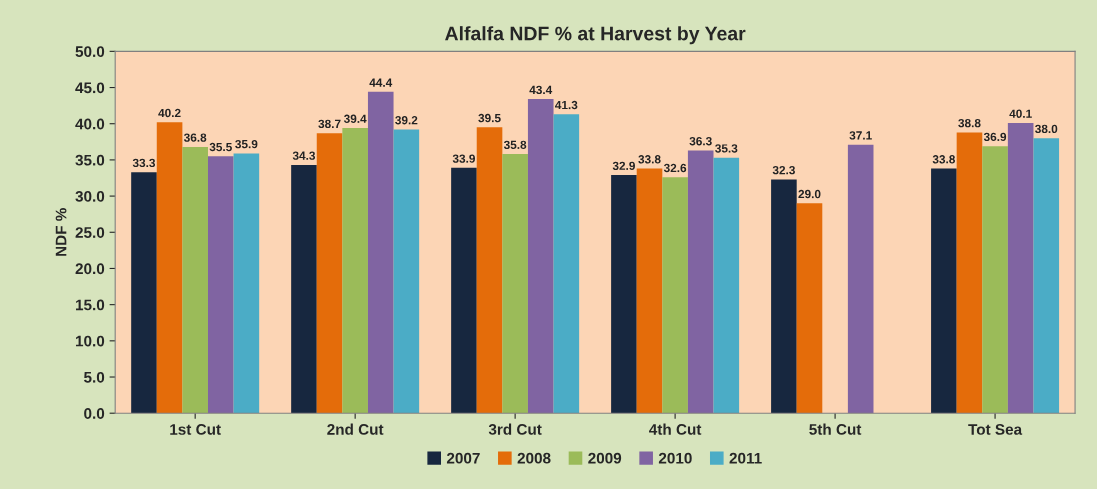 The height and width of the screenshot is (489, 1097). What do you see at coordinates (90, 196) in the screenshot?
I see `y-tick-label: 30.0` at bounding box center [90, 196].